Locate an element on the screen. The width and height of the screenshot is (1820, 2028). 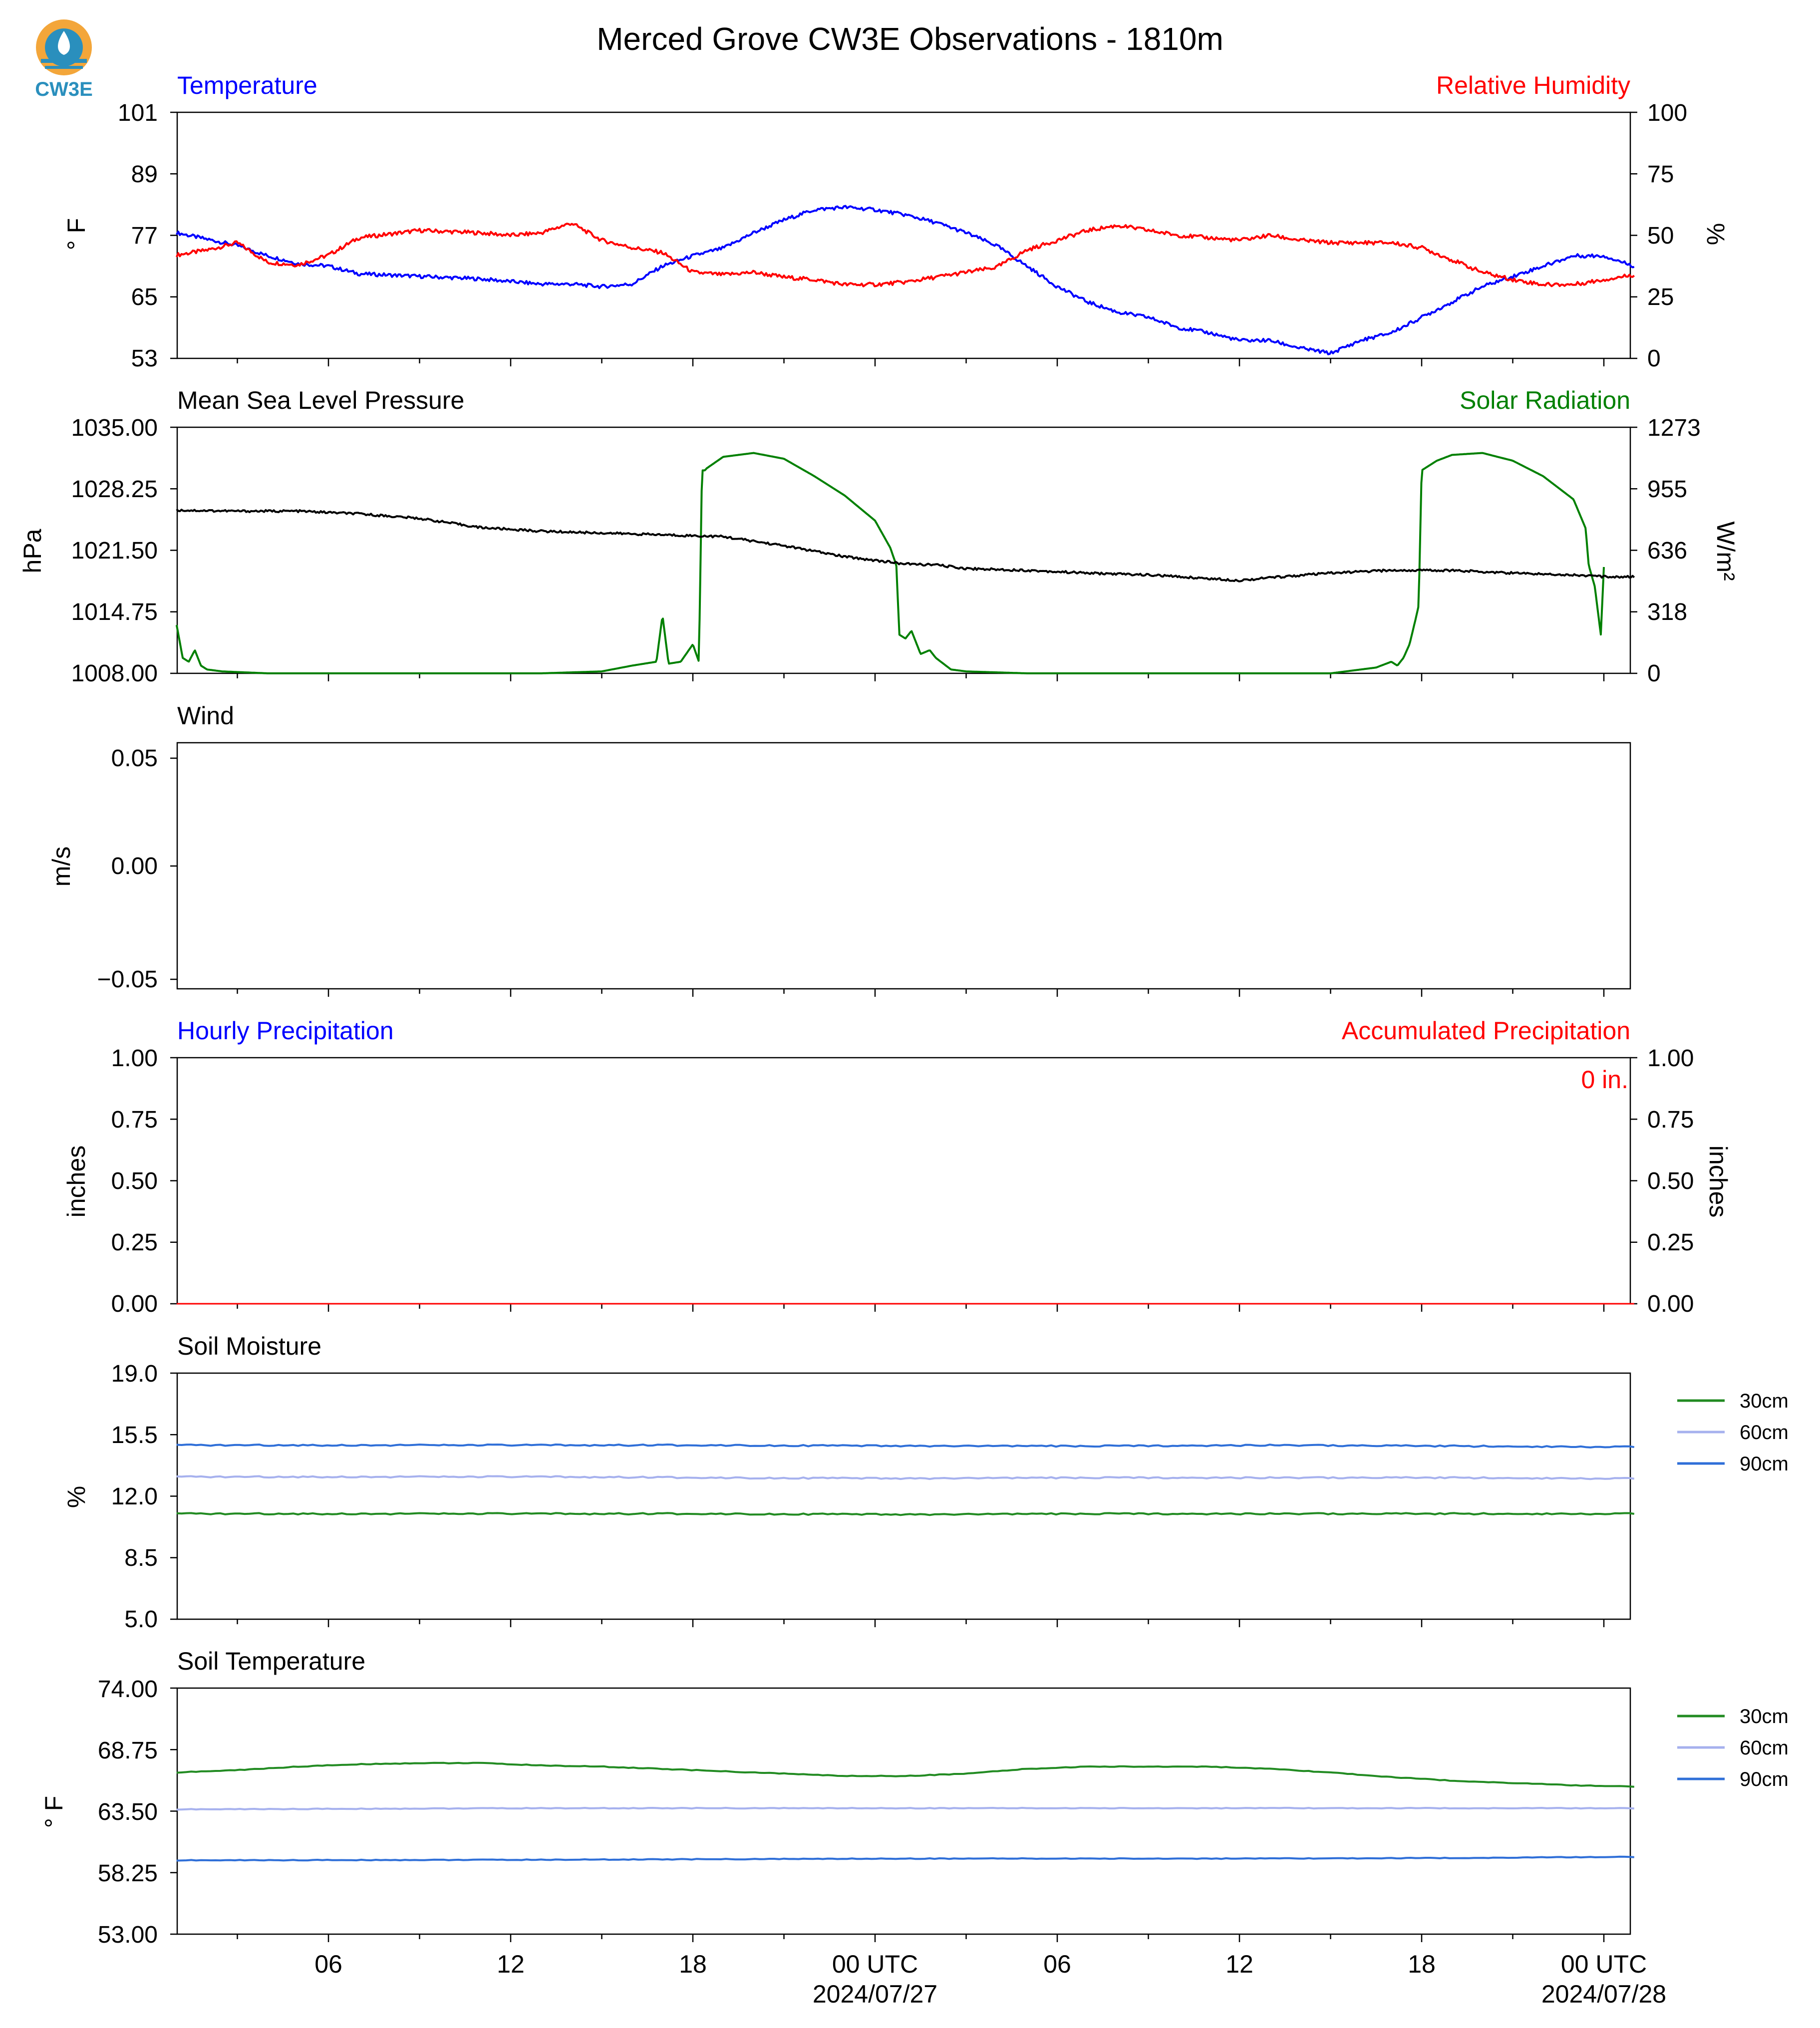
logo-text: CW3E is located at coordinates (64, 89).